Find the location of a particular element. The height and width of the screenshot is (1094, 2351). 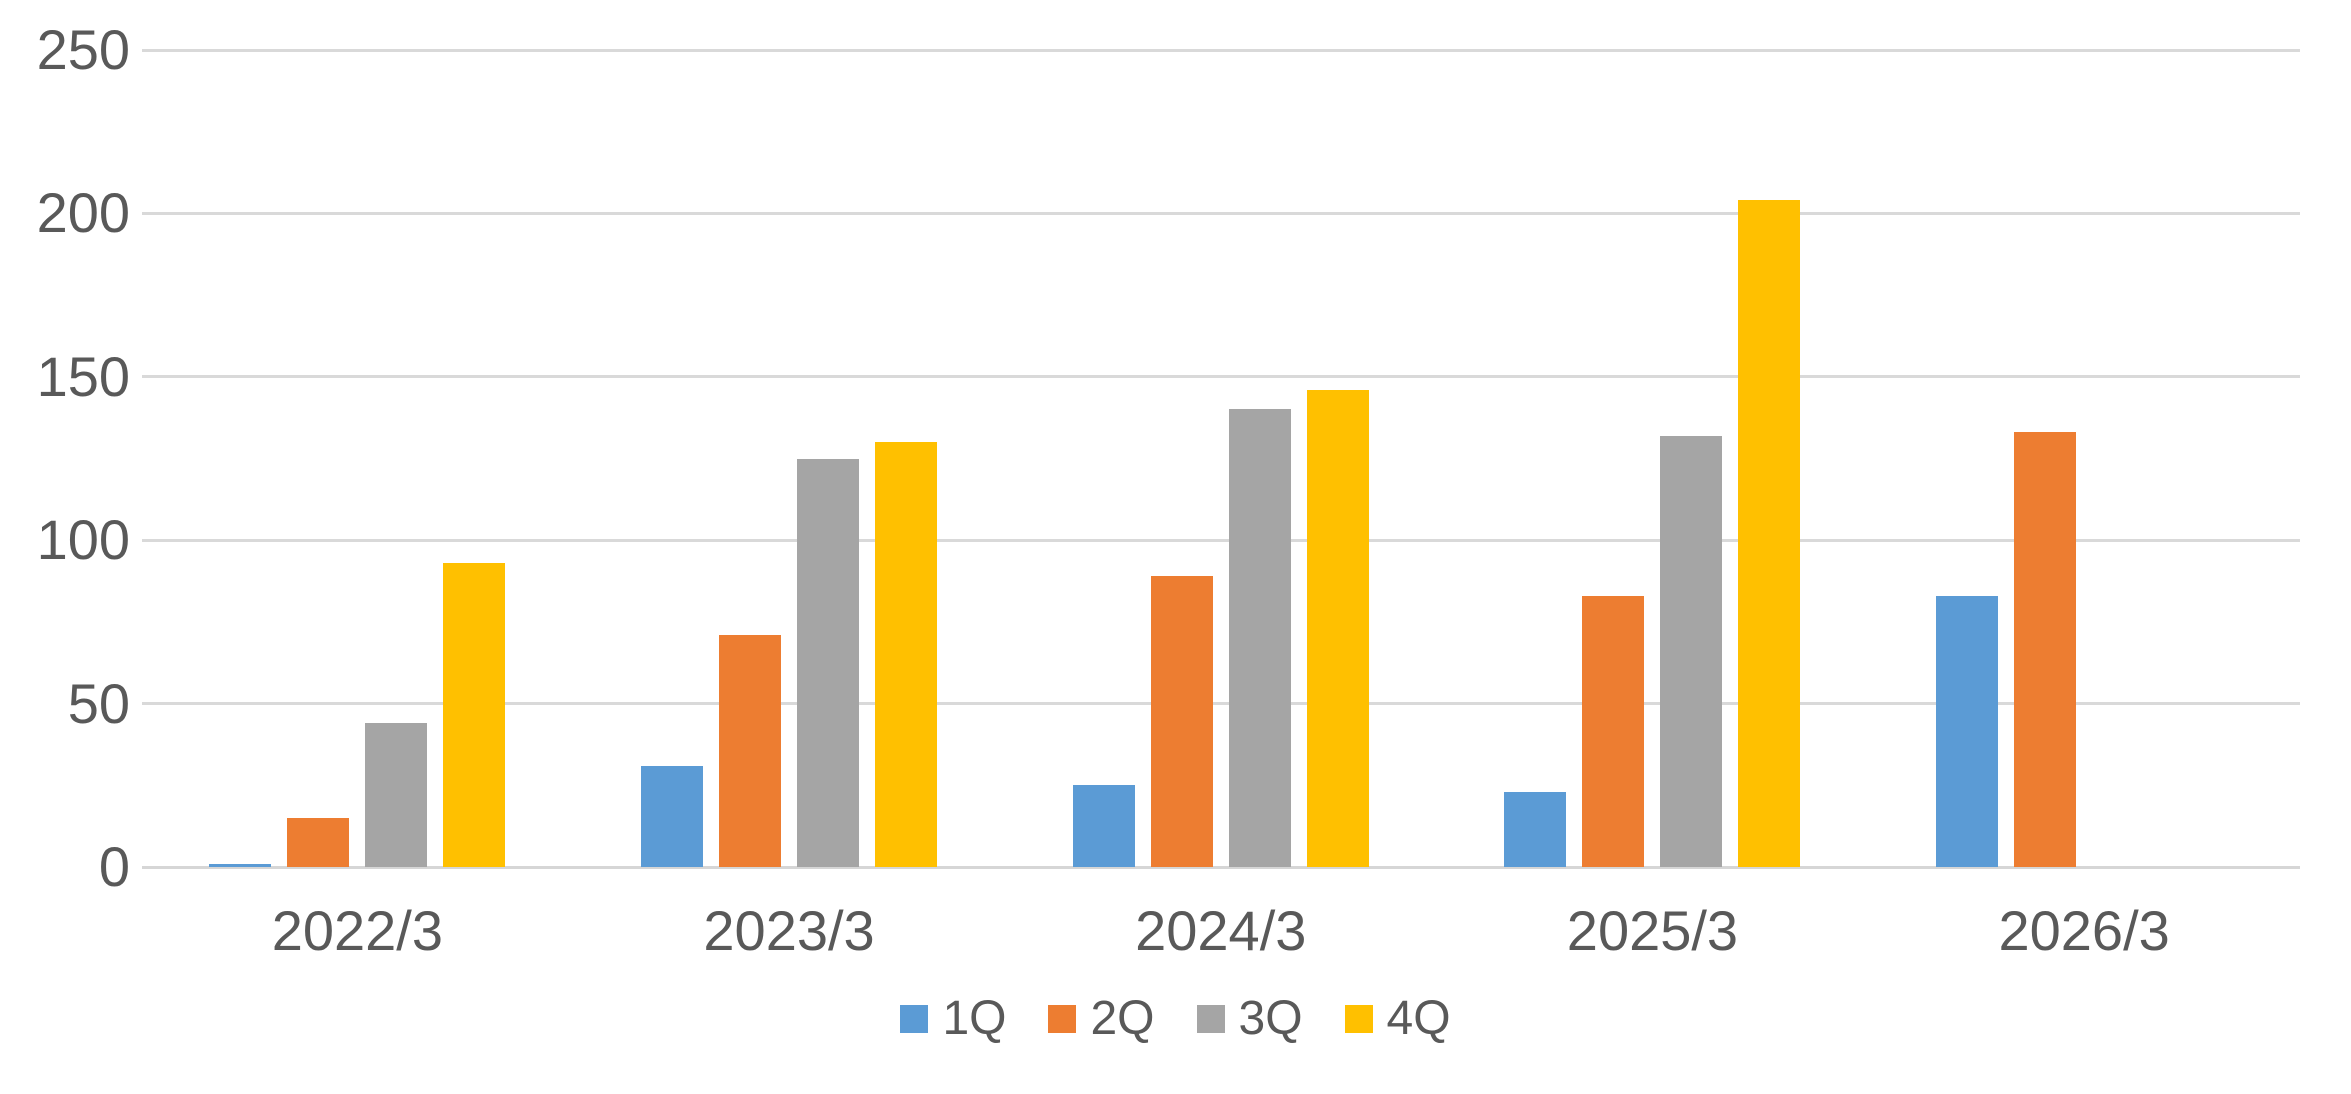

legend-item-1q: 1Q is located at coordinates (953, 1019).